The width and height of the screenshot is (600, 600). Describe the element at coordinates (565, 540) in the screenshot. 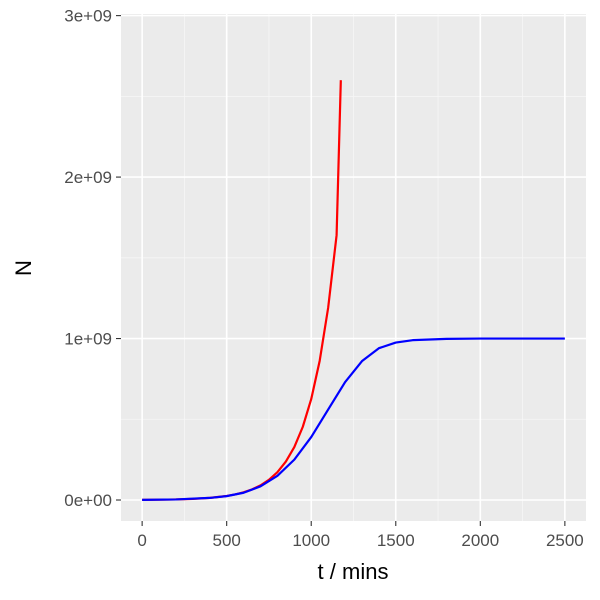

I see `x-tick-label: 2500` at that location.